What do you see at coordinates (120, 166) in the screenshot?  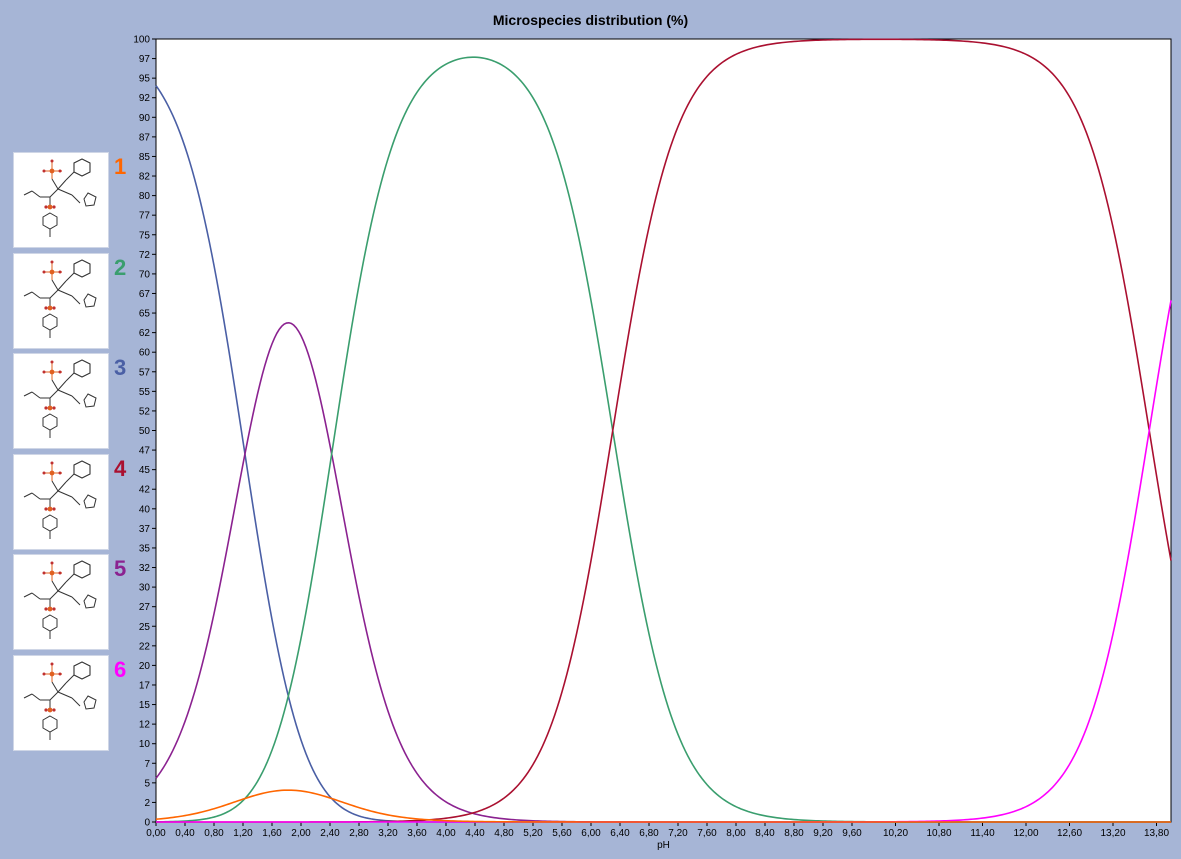 I see `structure-label-1: 1` at bounding box center [120, 166].